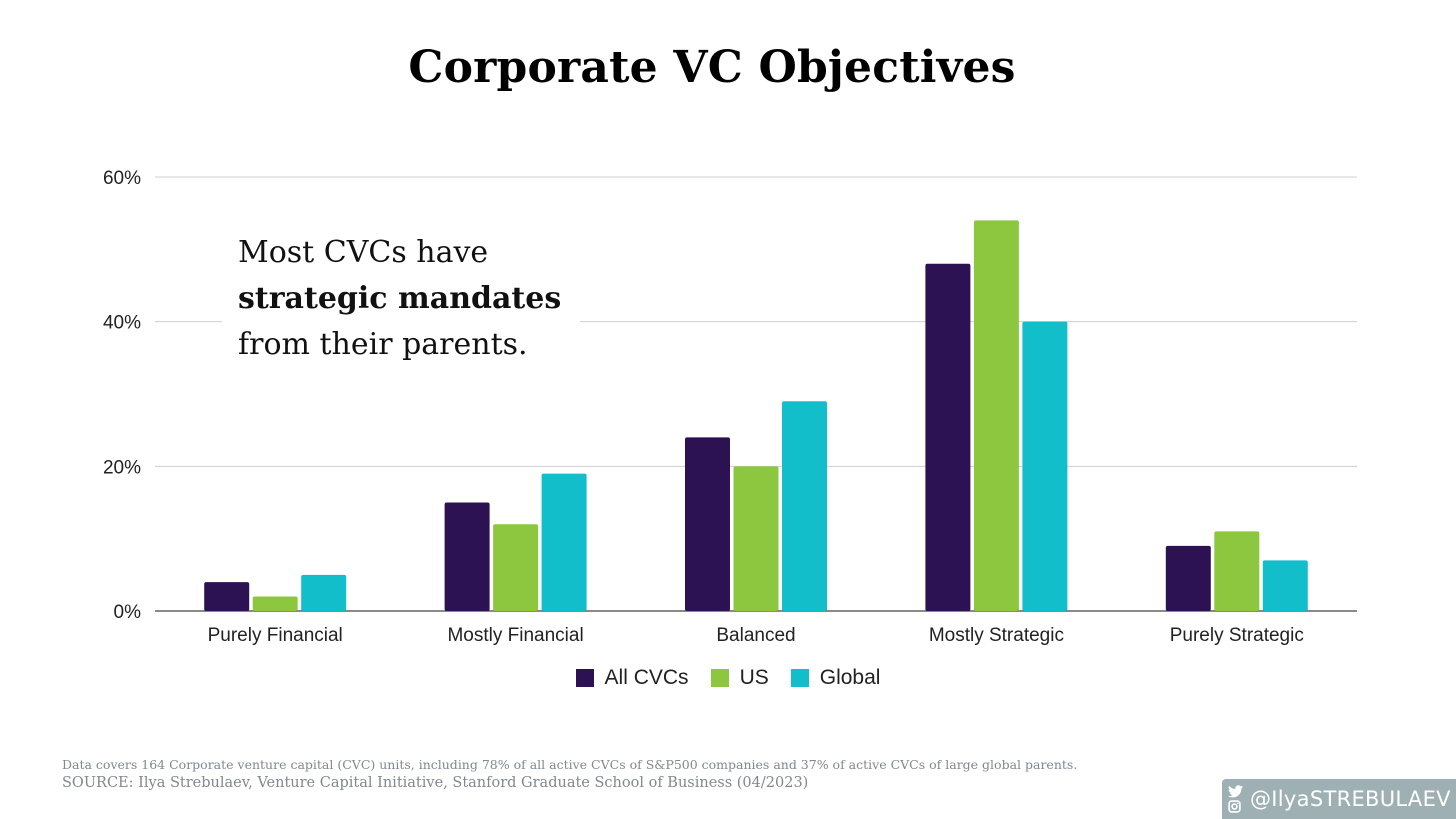 Image resolution: width=1456 pixels, height=819 pixels. I want to click on chart-title: Corporate VC Objectives, so click(712, 67).